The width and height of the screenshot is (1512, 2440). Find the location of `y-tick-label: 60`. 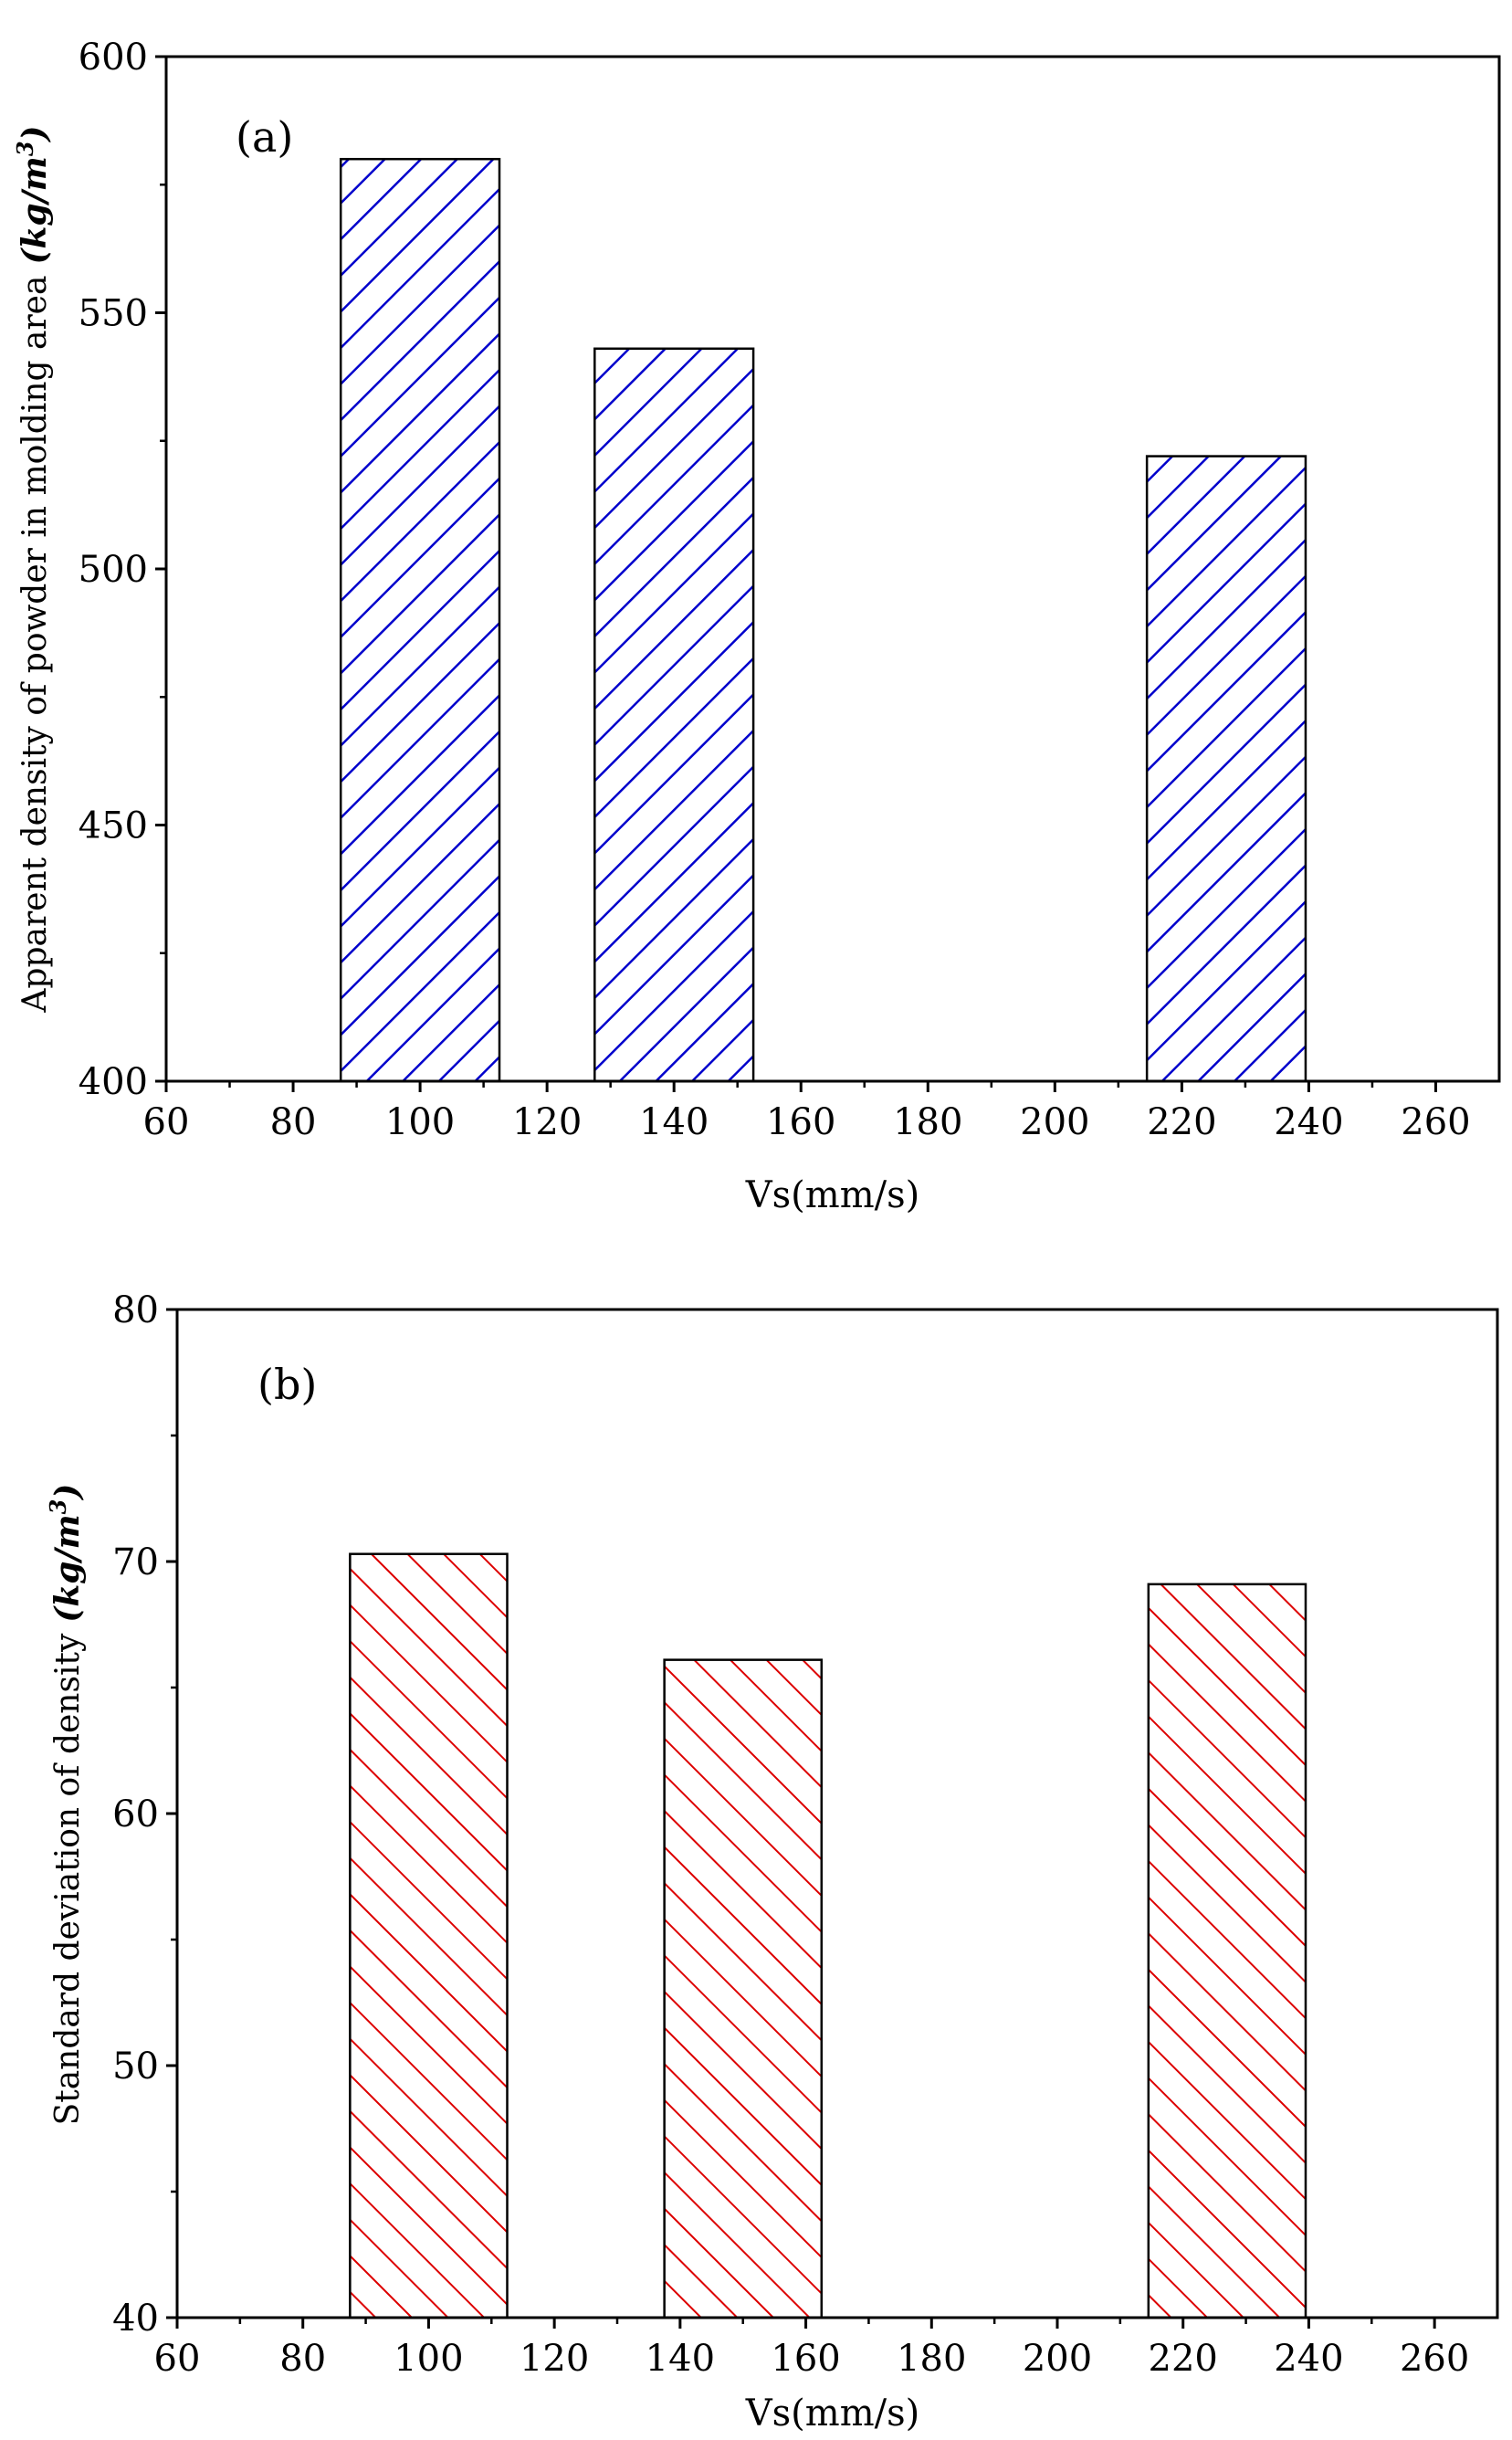

y-tick-label: 60 is located at coordinates (135, 1814).